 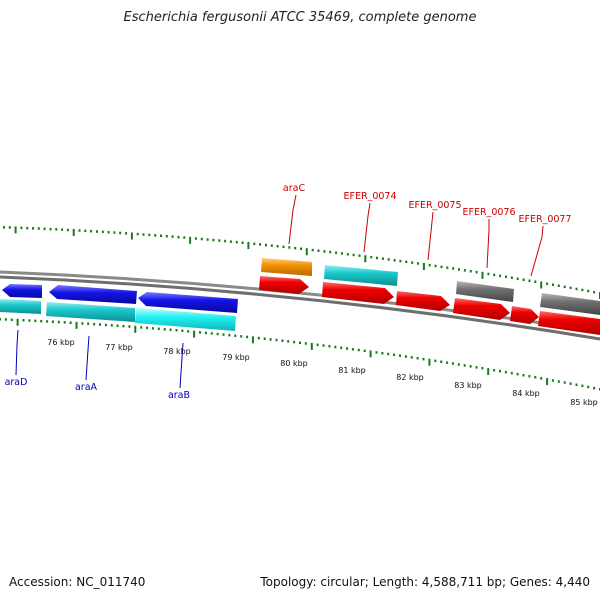 I want to click on ruler-label-78: 78 kbp, so click(x=177, y=351).